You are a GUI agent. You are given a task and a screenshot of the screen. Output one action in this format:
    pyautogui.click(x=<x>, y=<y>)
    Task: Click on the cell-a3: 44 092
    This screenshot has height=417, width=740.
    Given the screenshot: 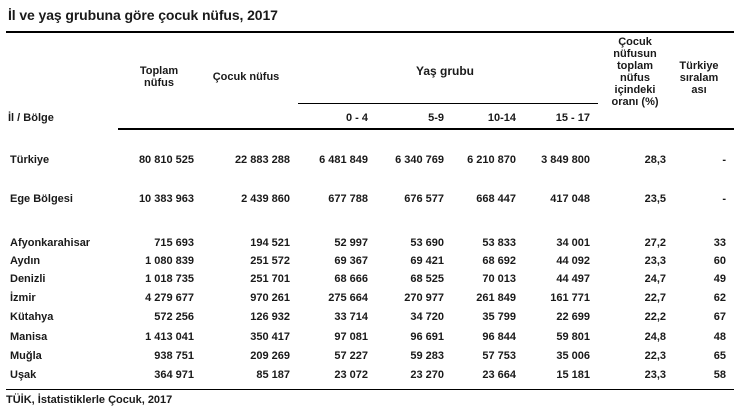 What is the action you would take?
    pyautogui.click(x=573, y=261)
    